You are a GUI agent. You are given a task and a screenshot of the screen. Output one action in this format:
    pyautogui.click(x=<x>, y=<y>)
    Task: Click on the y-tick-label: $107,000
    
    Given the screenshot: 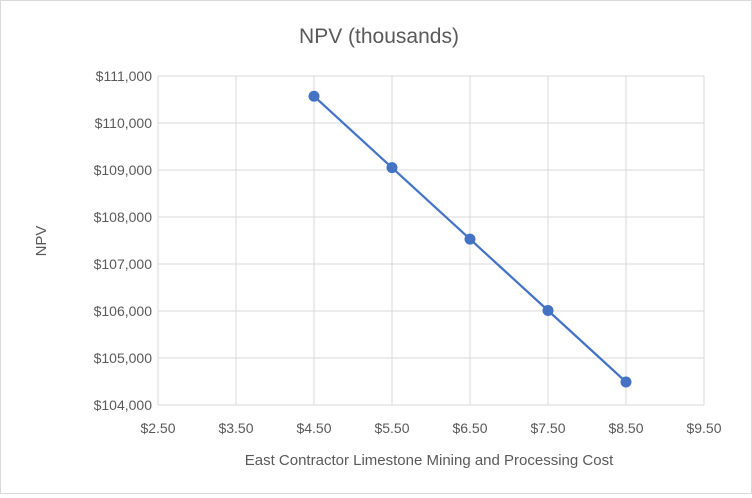 What is the action you would take?
    pyautogui.click(x=123, y=264)
    